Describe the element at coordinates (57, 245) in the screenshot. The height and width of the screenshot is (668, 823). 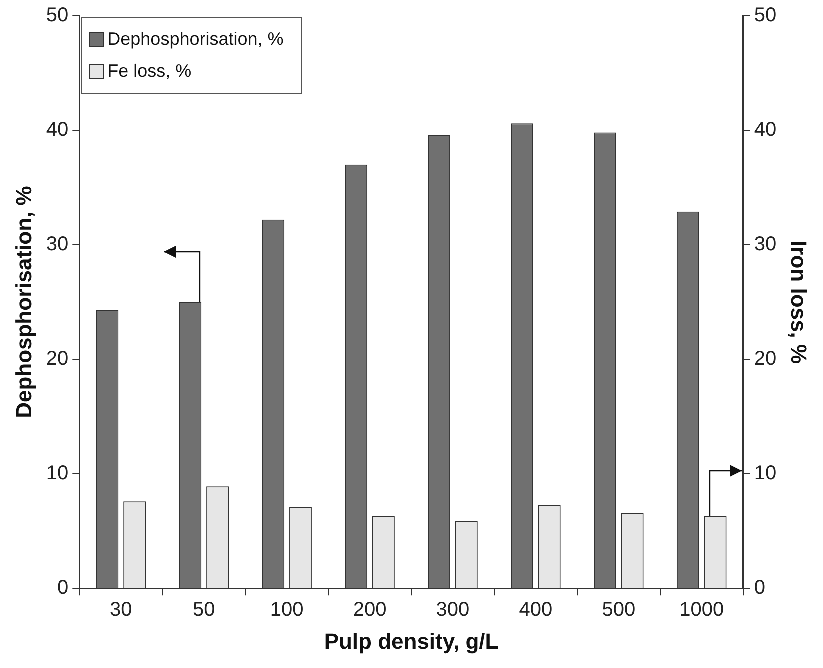
I see `y-tick-label: 30` at that location.